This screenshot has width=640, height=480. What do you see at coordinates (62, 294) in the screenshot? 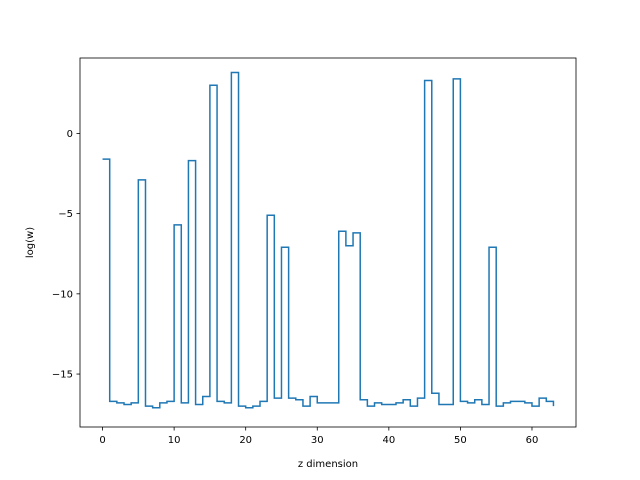
I see `y-tick-label: −10` at bounding box center [62, 294].